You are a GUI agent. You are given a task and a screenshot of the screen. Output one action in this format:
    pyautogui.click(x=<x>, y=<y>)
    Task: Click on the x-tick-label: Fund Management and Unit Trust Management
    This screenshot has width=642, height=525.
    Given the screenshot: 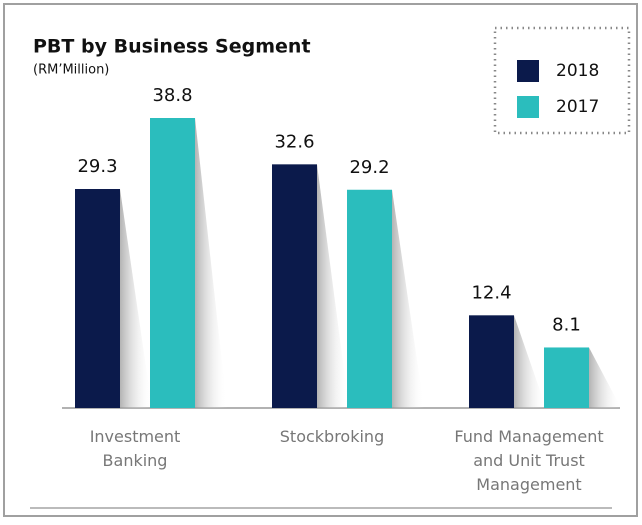 What is the action you would take?
    pyautogui.click(x=528, y=460)
    